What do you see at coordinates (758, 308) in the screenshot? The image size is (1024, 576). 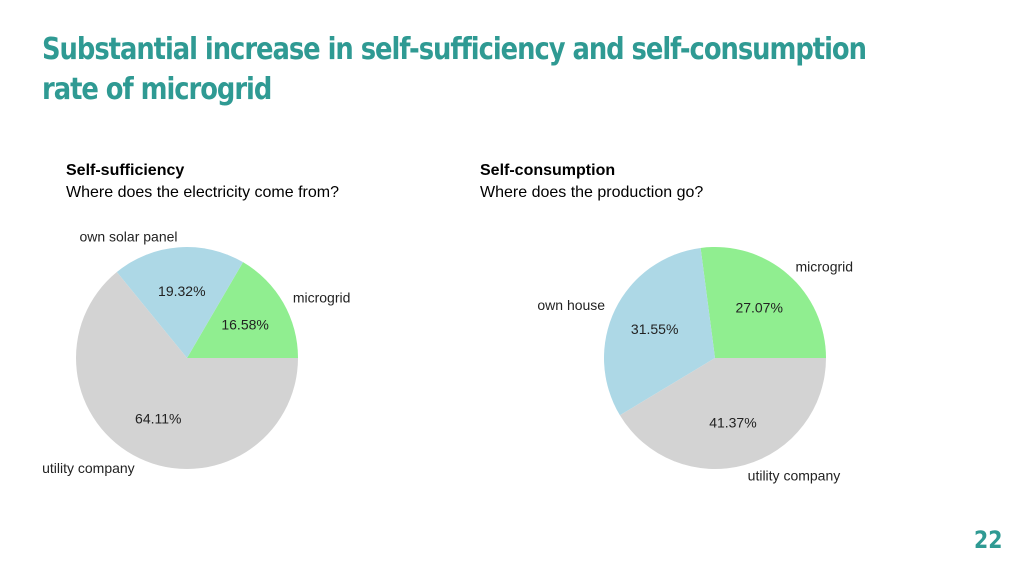 I see `slice-percentage-label: 27.07%` at bounding box center [758, 308].